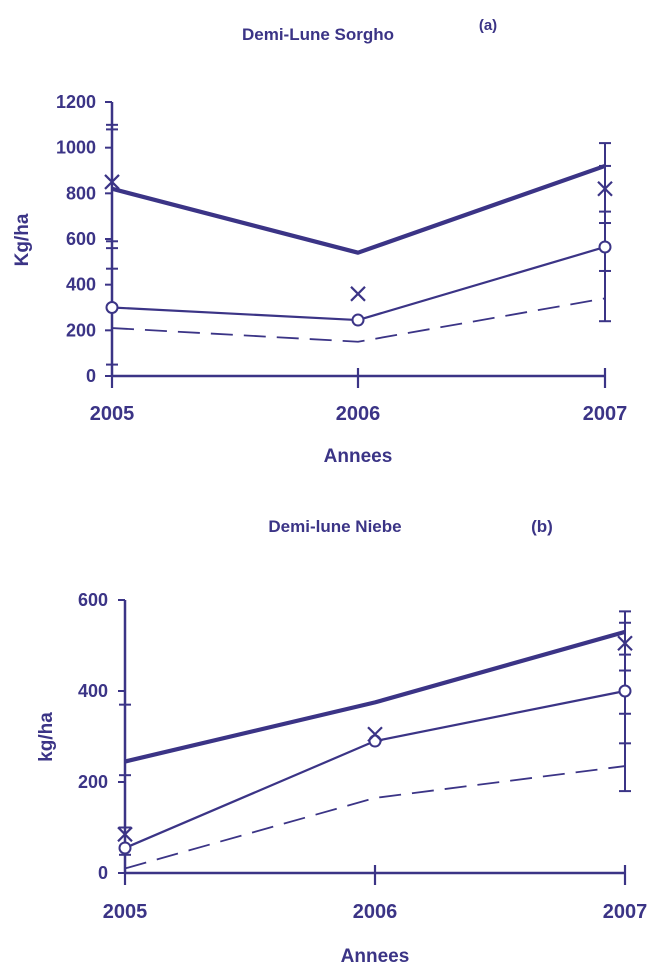 The image size is (651, 965). I want to click on chart-a-y-tick-label: 1000, so click(76, 148).